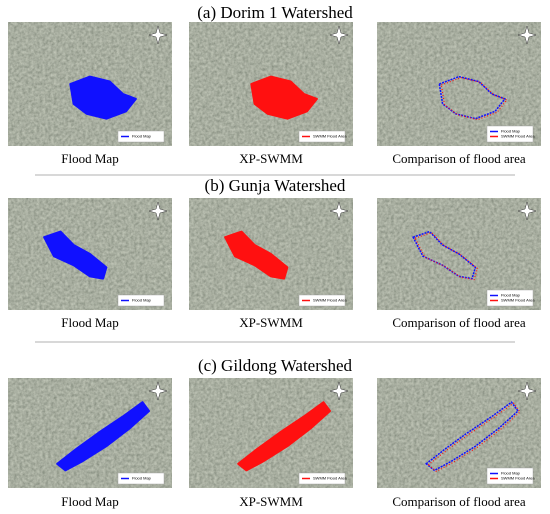 The height and width of the screenshot is (514, 550). What do you see at coordinates (275, 12) in the screenshot?
I see `section-title: (a) Dorim 1 Watershed` at bounding box center [275, 12].